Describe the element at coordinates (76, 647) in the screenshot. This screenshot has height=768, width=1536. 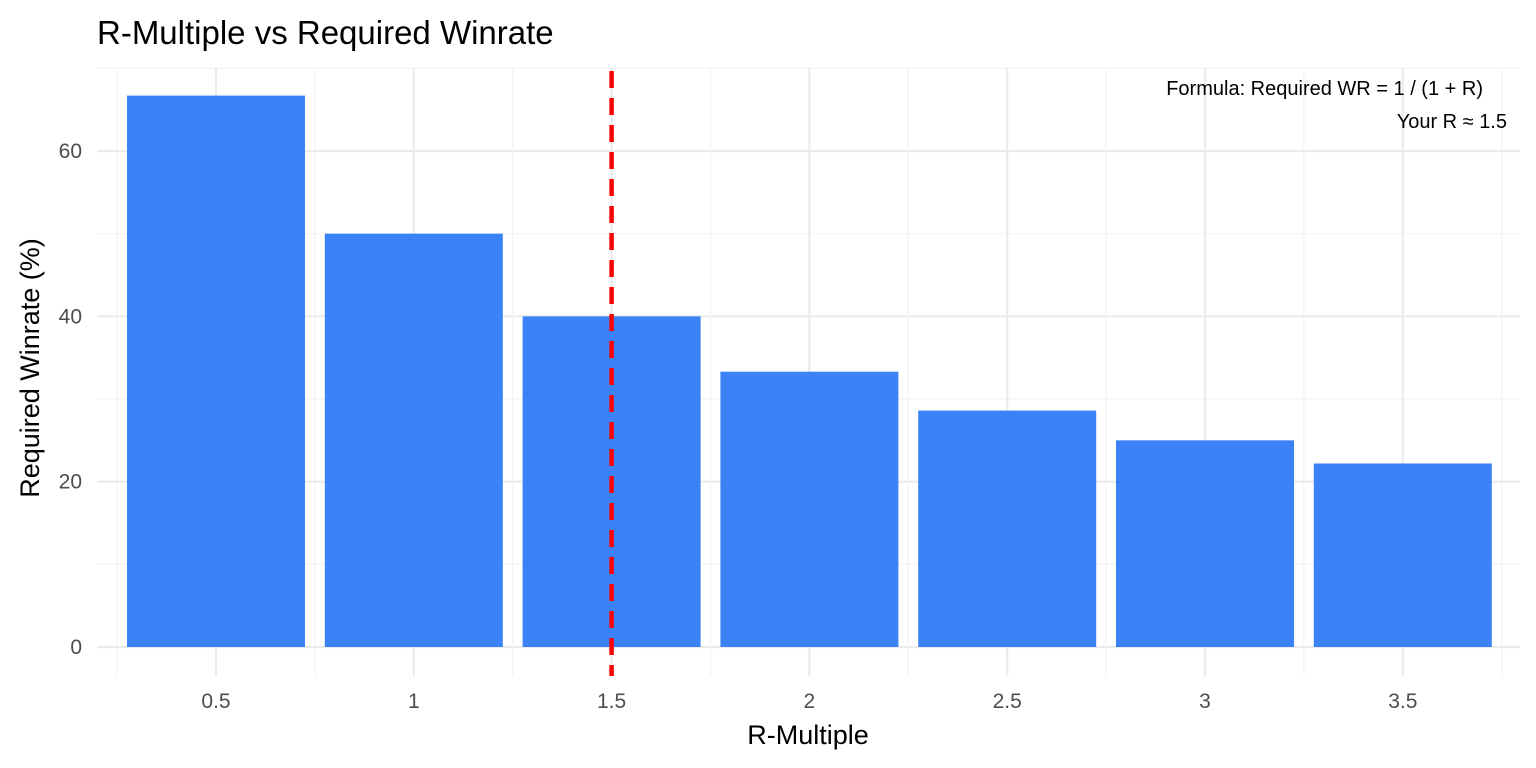
I see `y-tick-label: 0` at that location.